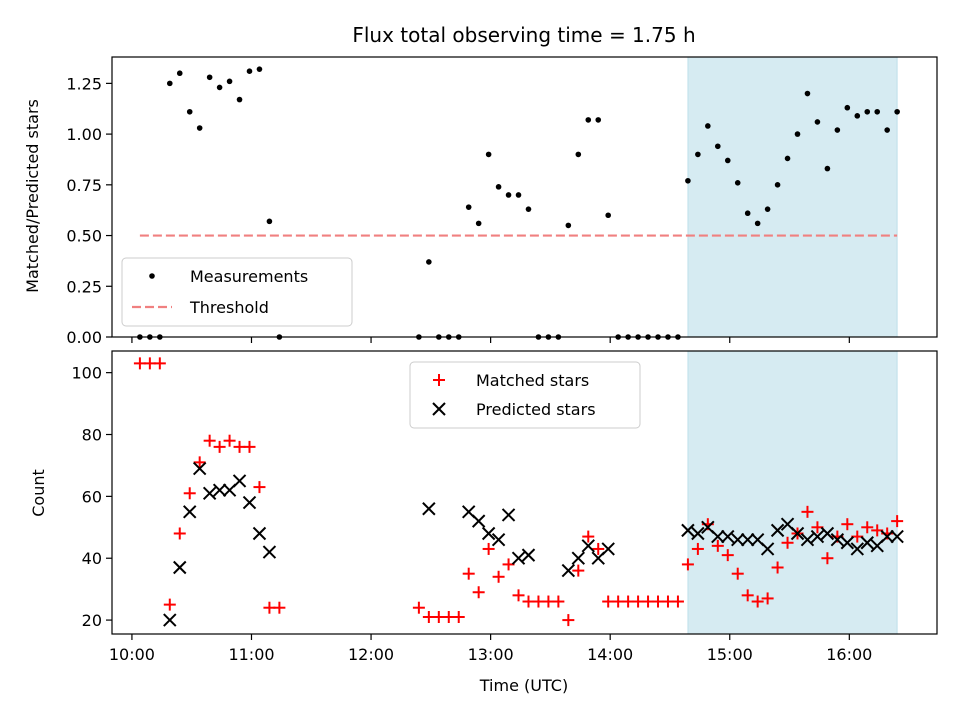  Describe the element at coordinates (32, 196) in the screenshot. I see `y-axis-label-ratio: Matched/Predicted stars` at that location.